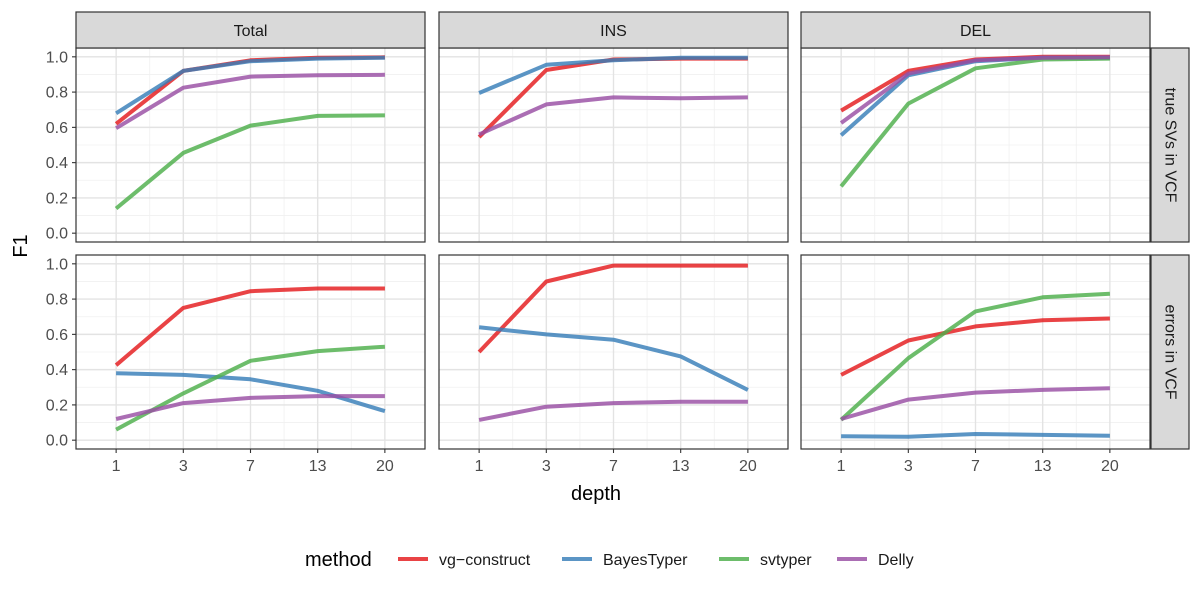 The image size is (1200, 600). I want to click on strip-ins: INS, so click(613, 30).